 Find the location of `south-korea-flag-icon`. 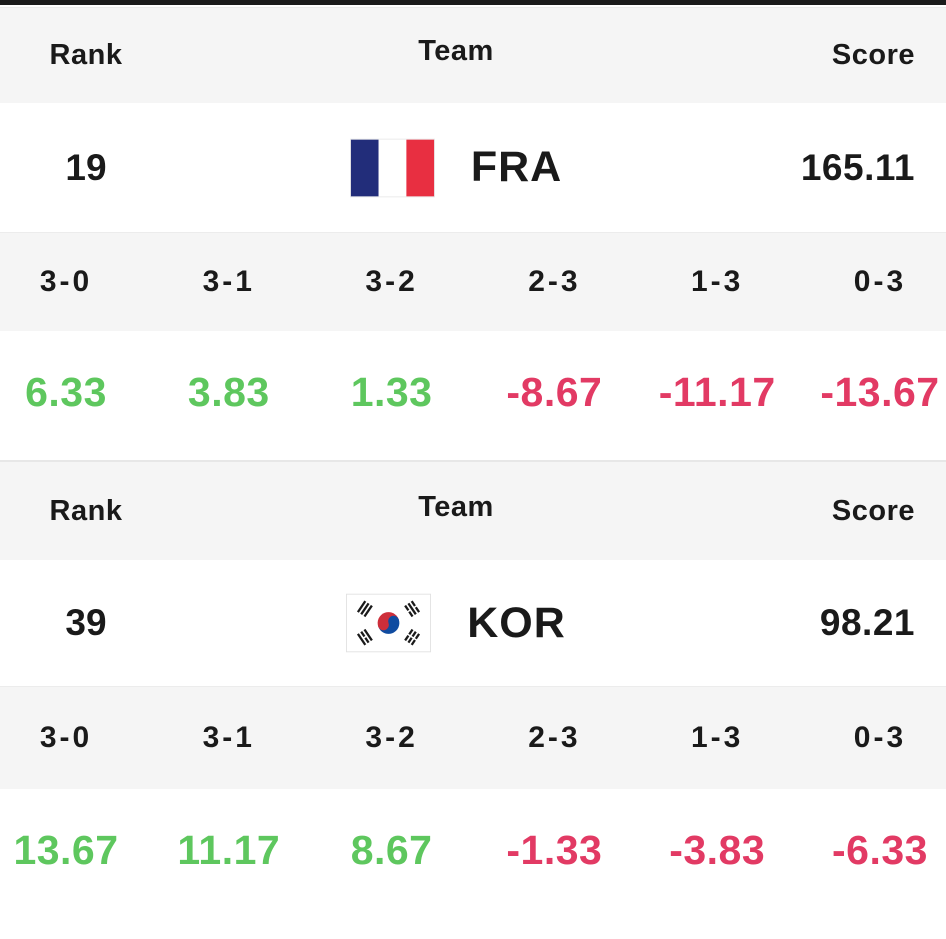

south-korea-flag-icon is located at coordinates (389, 623).